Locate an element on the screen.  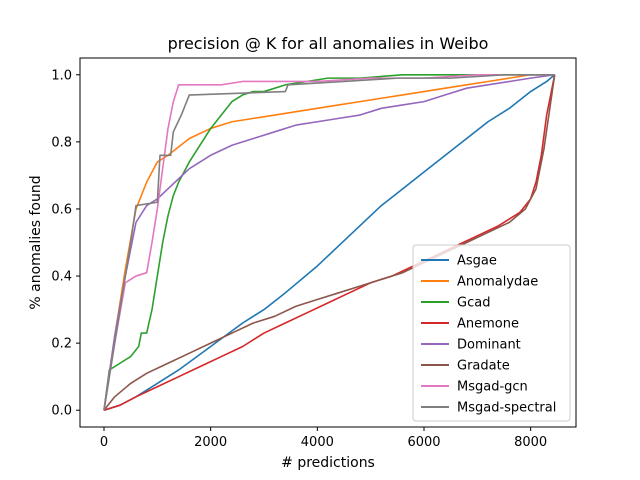
y-tick-label: 0.0 is located at coordinates (61, 411).